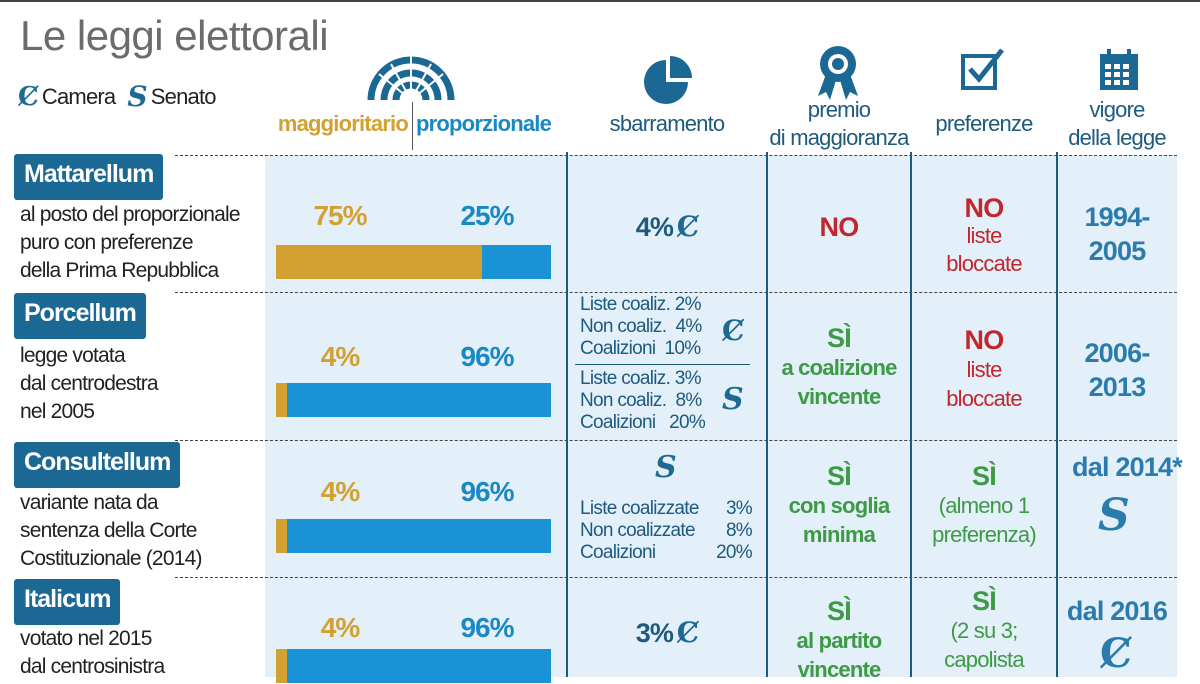 The image size is (1200, 684). What do you see at coordinates (982, 69) in the screenshot?
I see `checkbox-icon` at bounding box center [982, 69].